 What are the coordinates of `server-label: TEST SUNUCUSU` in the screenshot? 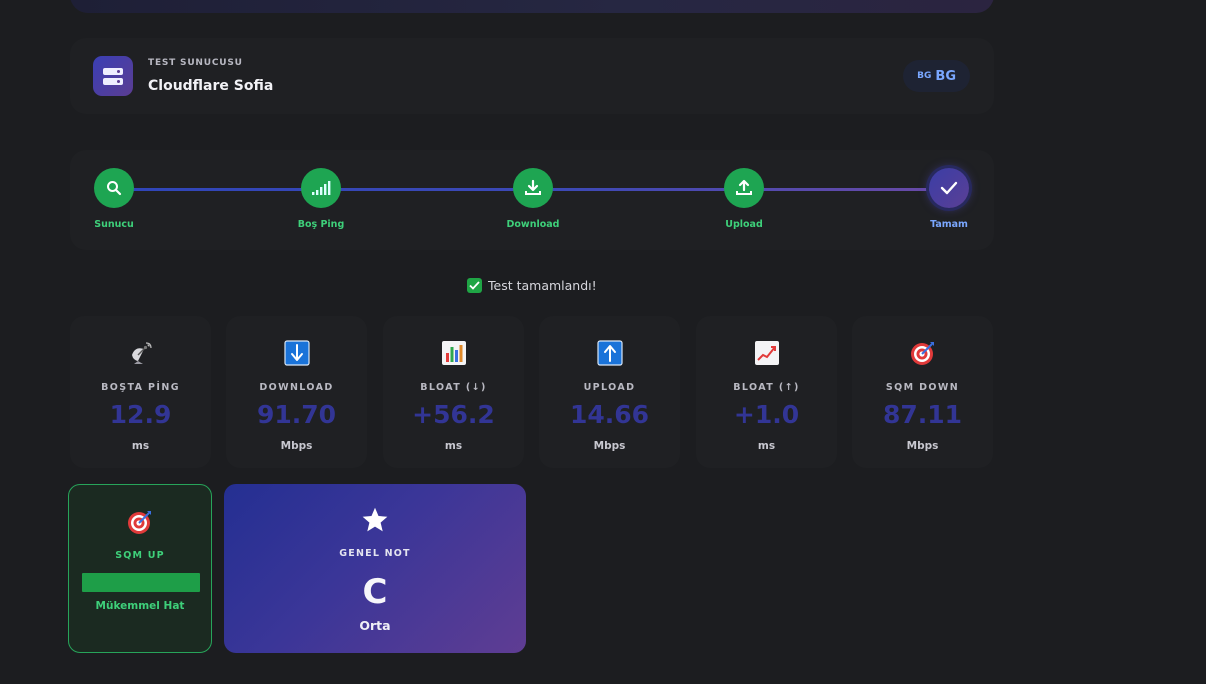 It's located at (195, 63).